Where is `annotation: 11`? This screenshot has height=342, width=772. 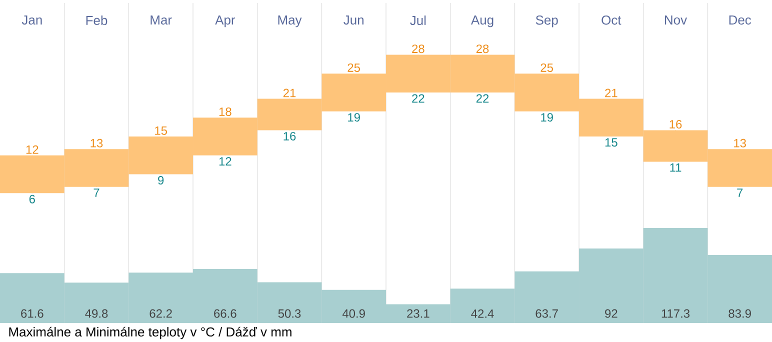 annotation: 11 is located at coordinates (676, 167).